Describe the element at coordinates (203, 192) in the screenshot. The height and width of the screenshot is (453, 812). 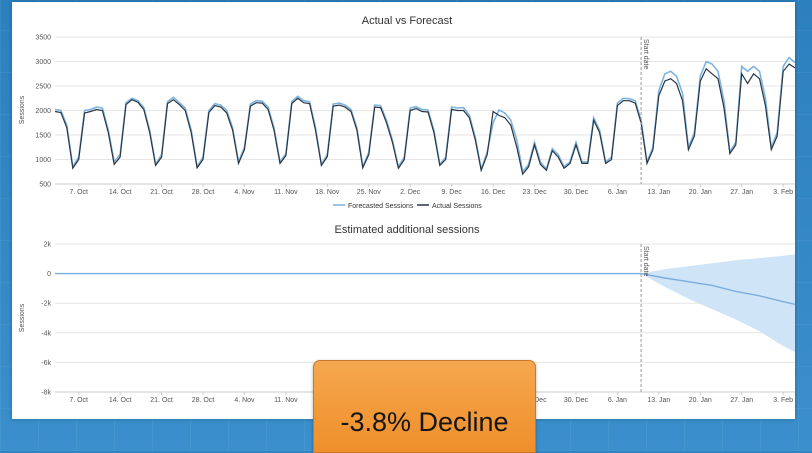
I see `top-x-tick-label: 28. Oct` at that location.